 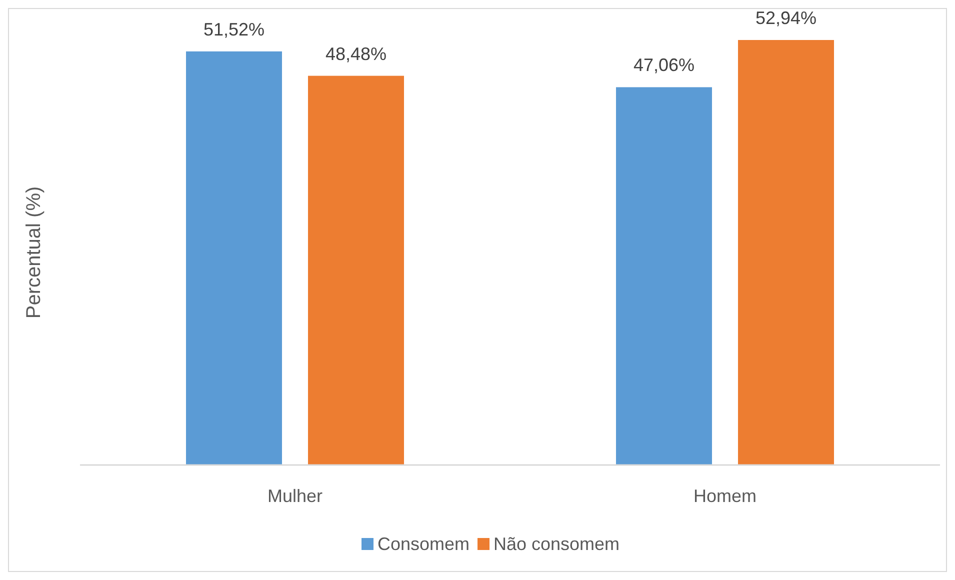 What do you see at coordinates (424, 544) in the screenshot?
I see `legend-label: Consomem` at bounding box center [424, 544].